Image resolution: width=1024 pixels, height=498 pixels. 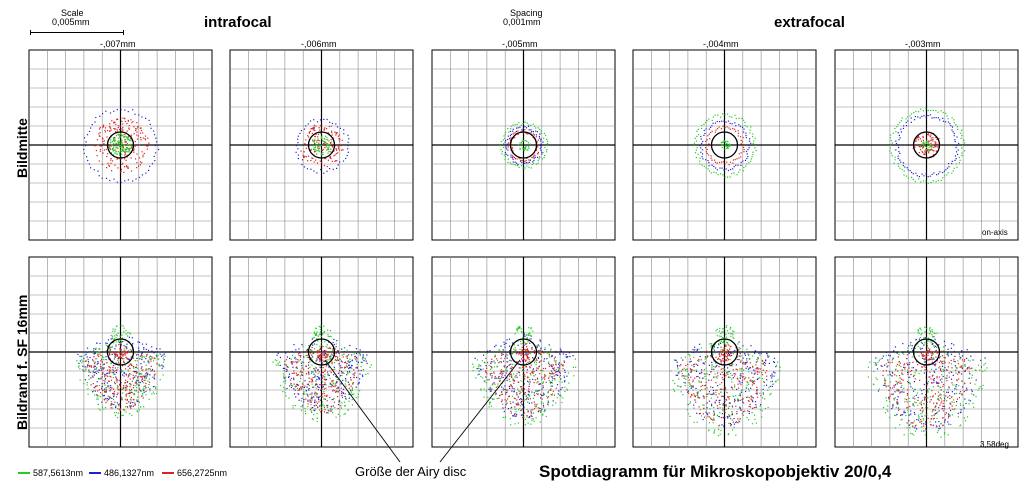 I want to click on header-extrafocal: extrafocal, so click(x=809, y=22).